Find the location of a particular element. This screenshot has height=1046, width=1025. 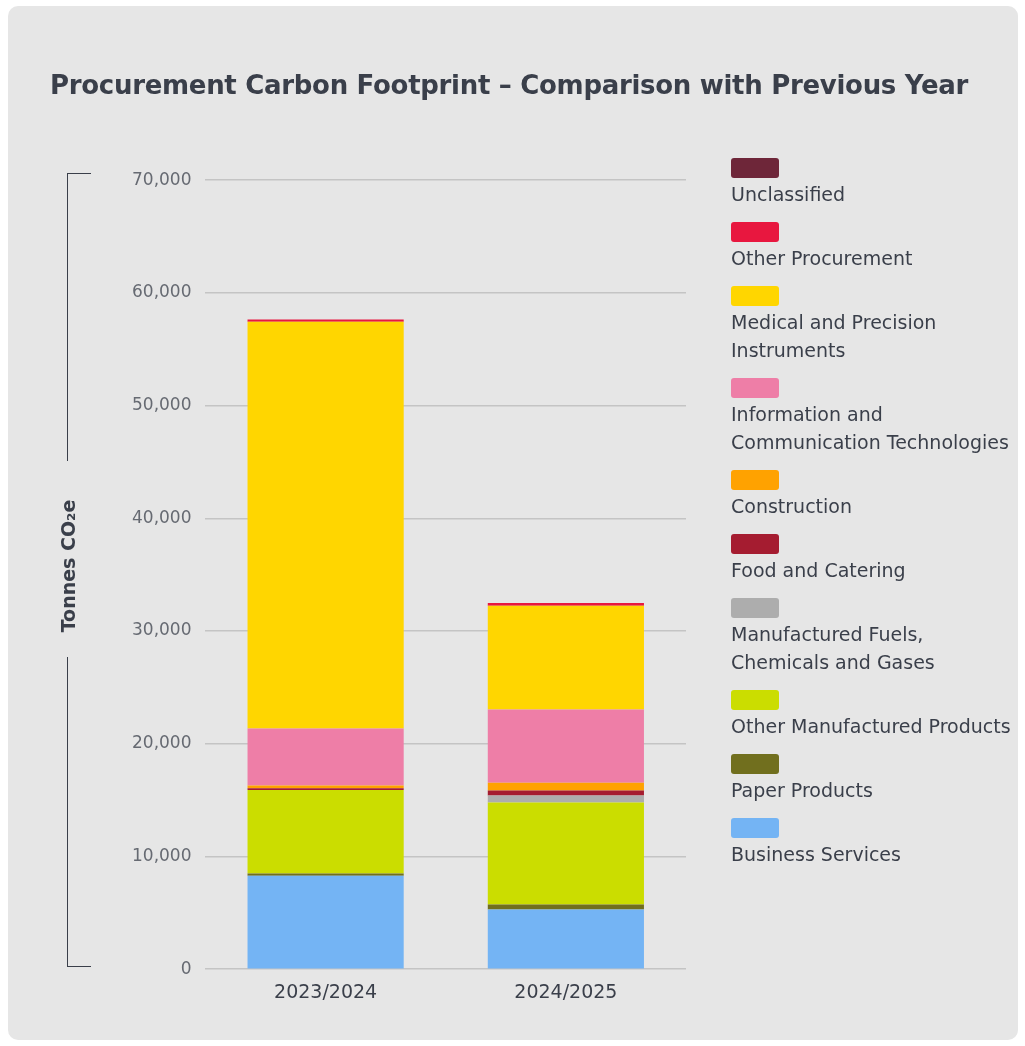

y-axis-title: Tonnes CO₂e is located at coordinates (68, 566).